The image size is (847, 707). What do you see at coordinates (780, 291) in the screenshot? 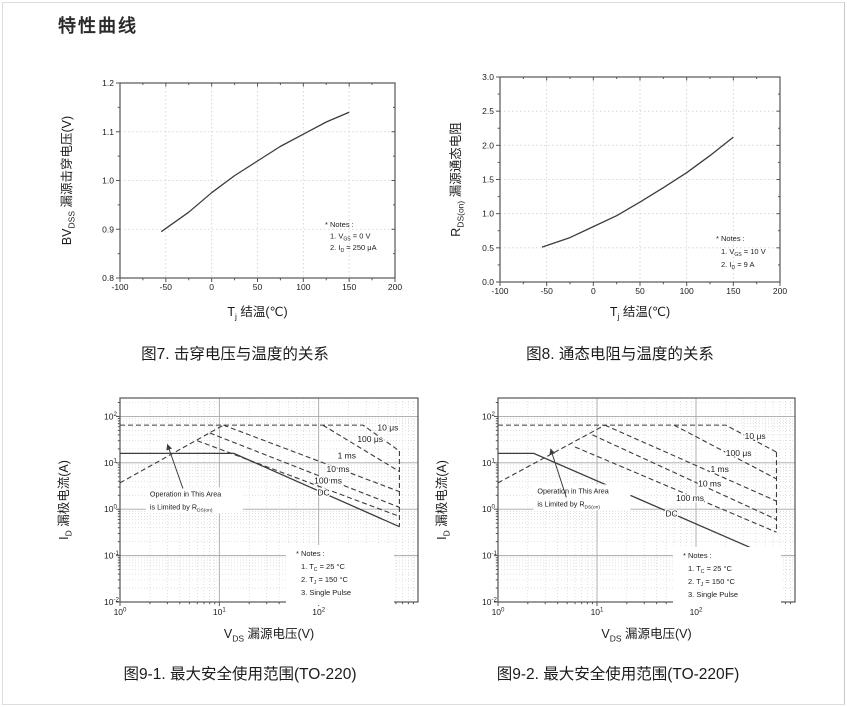
I see `x-tick-label: 200` at bounding box center [780, 291].